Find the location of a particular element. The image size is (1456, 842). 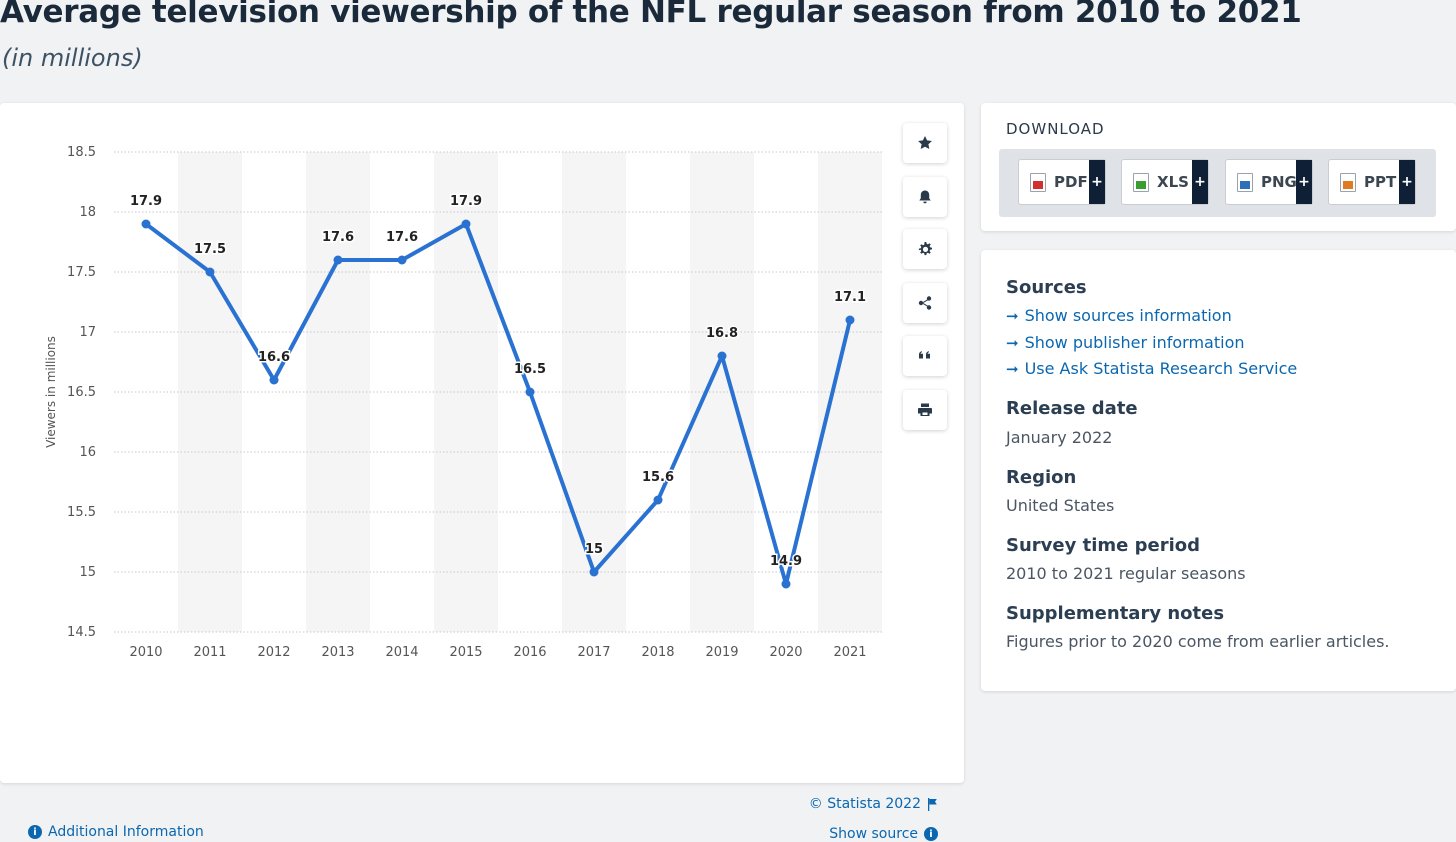

y-tick-label: 18 is located at coordinates (87, 212).